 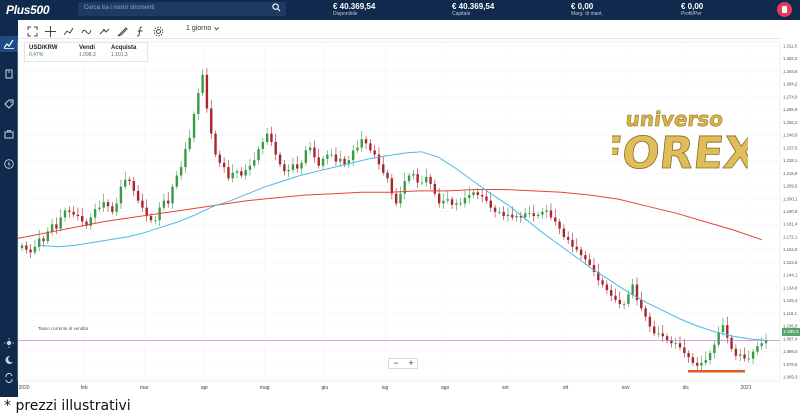 I want to click on zoom-controls: − +, so click(x=403, y=363).